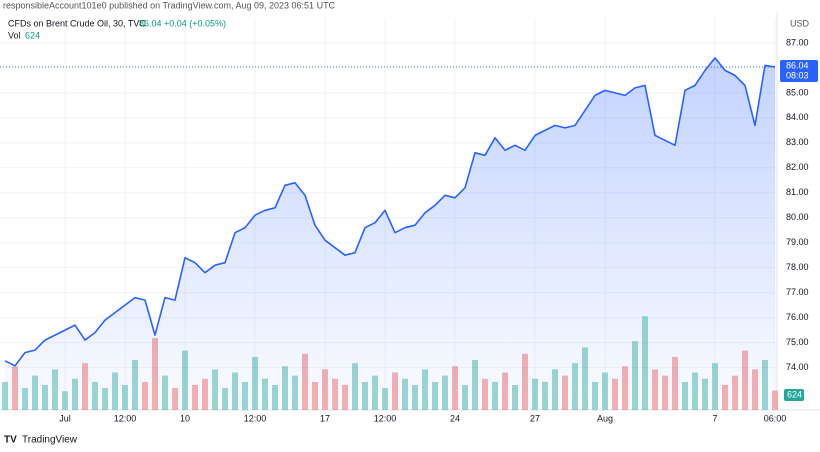  Describe the element at coordinates (50, 440) in the screenshot. I see `brand: TradingView` at that location.